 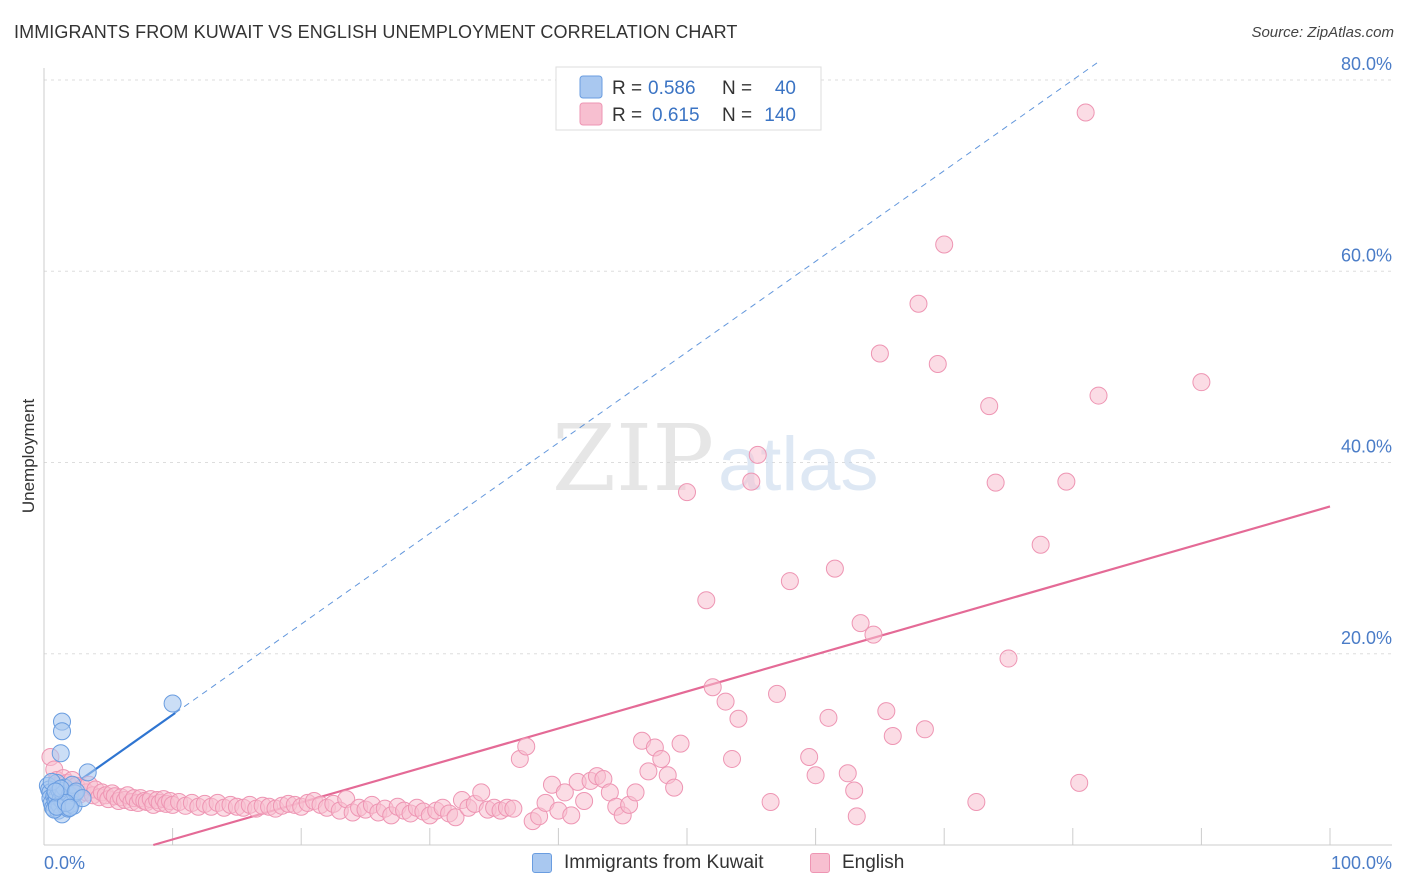 I want to click on bottom-legend-item-kuwait: Immigrants from Kuwait, so click(x=648, y=863).